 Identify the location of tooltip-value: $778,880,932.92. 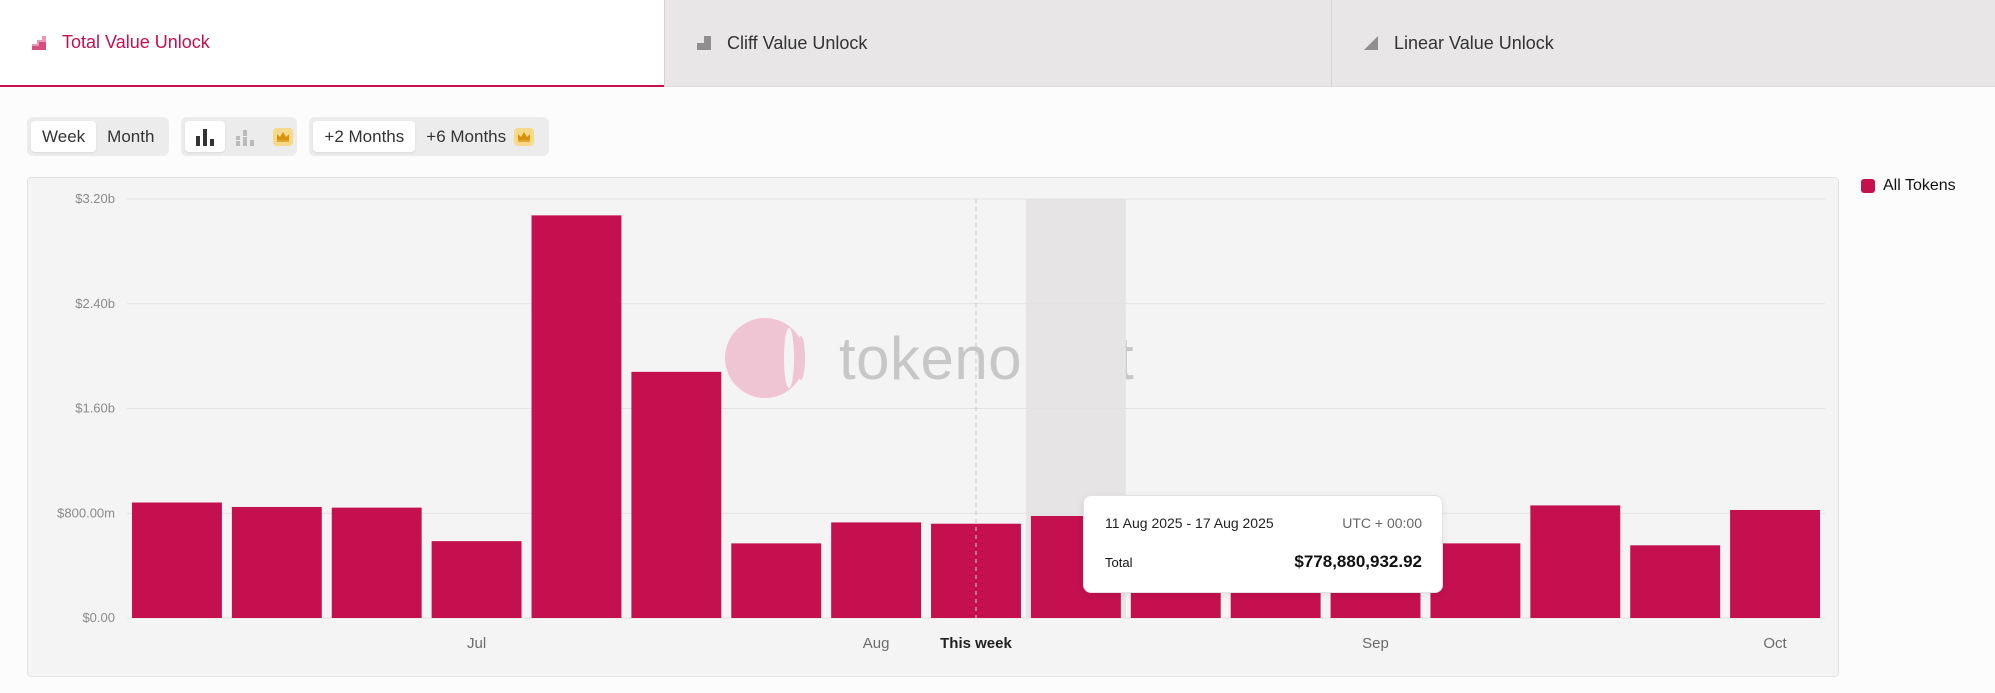
(1358, 561).